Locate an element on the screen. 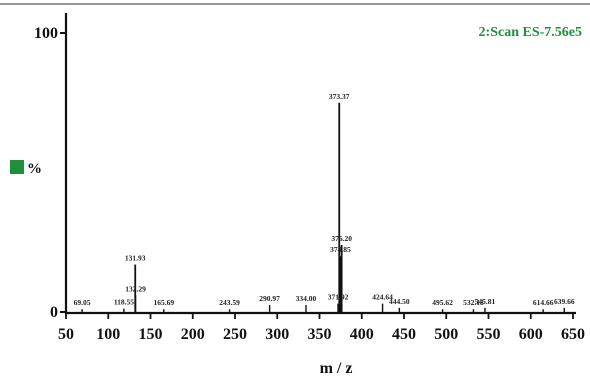 This screenshot has width=590, height=376. peak-label: 532.18 is located at coordinates (473, 302).